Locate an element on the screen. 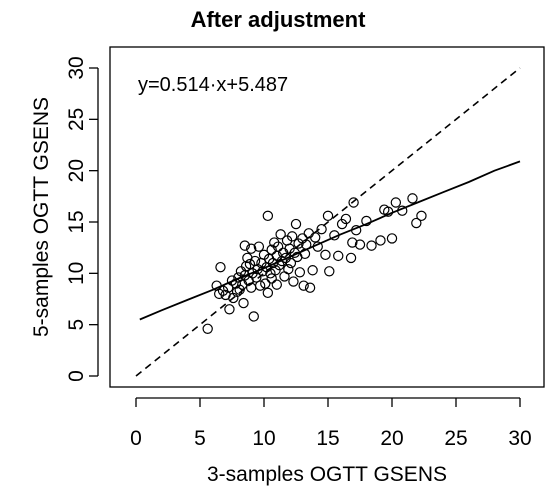 This screenshot has height=502, width=550. y-tick-label: 10 is located at coordinates (76, 273).